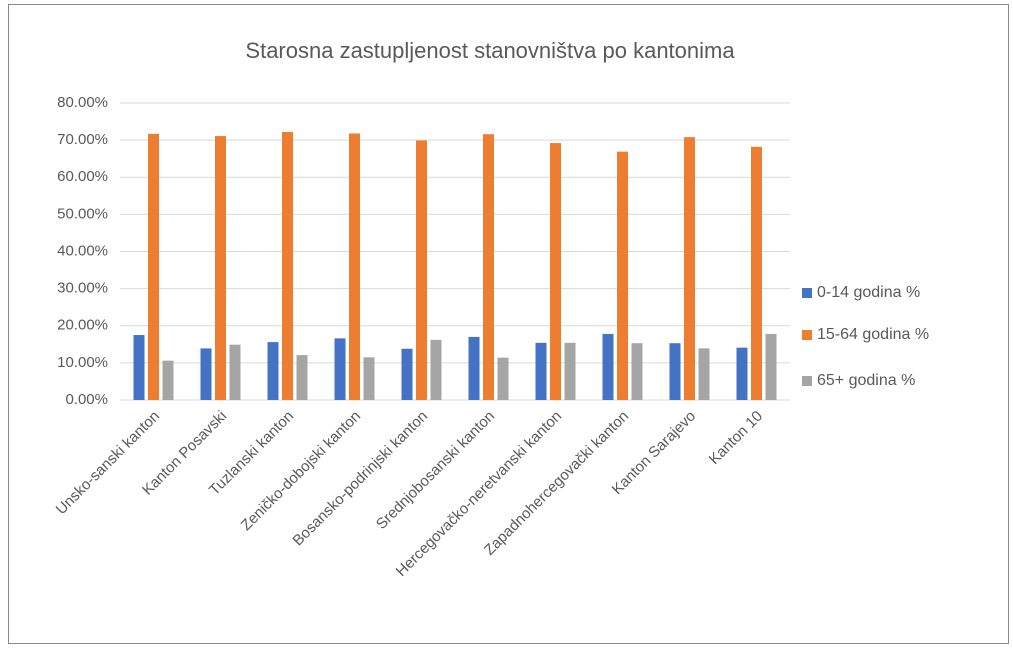  What do you see at coordinates (82, 325) in the screenshot?
I see `y-tick-label: 20.00%` at bounding box center [82, 325].